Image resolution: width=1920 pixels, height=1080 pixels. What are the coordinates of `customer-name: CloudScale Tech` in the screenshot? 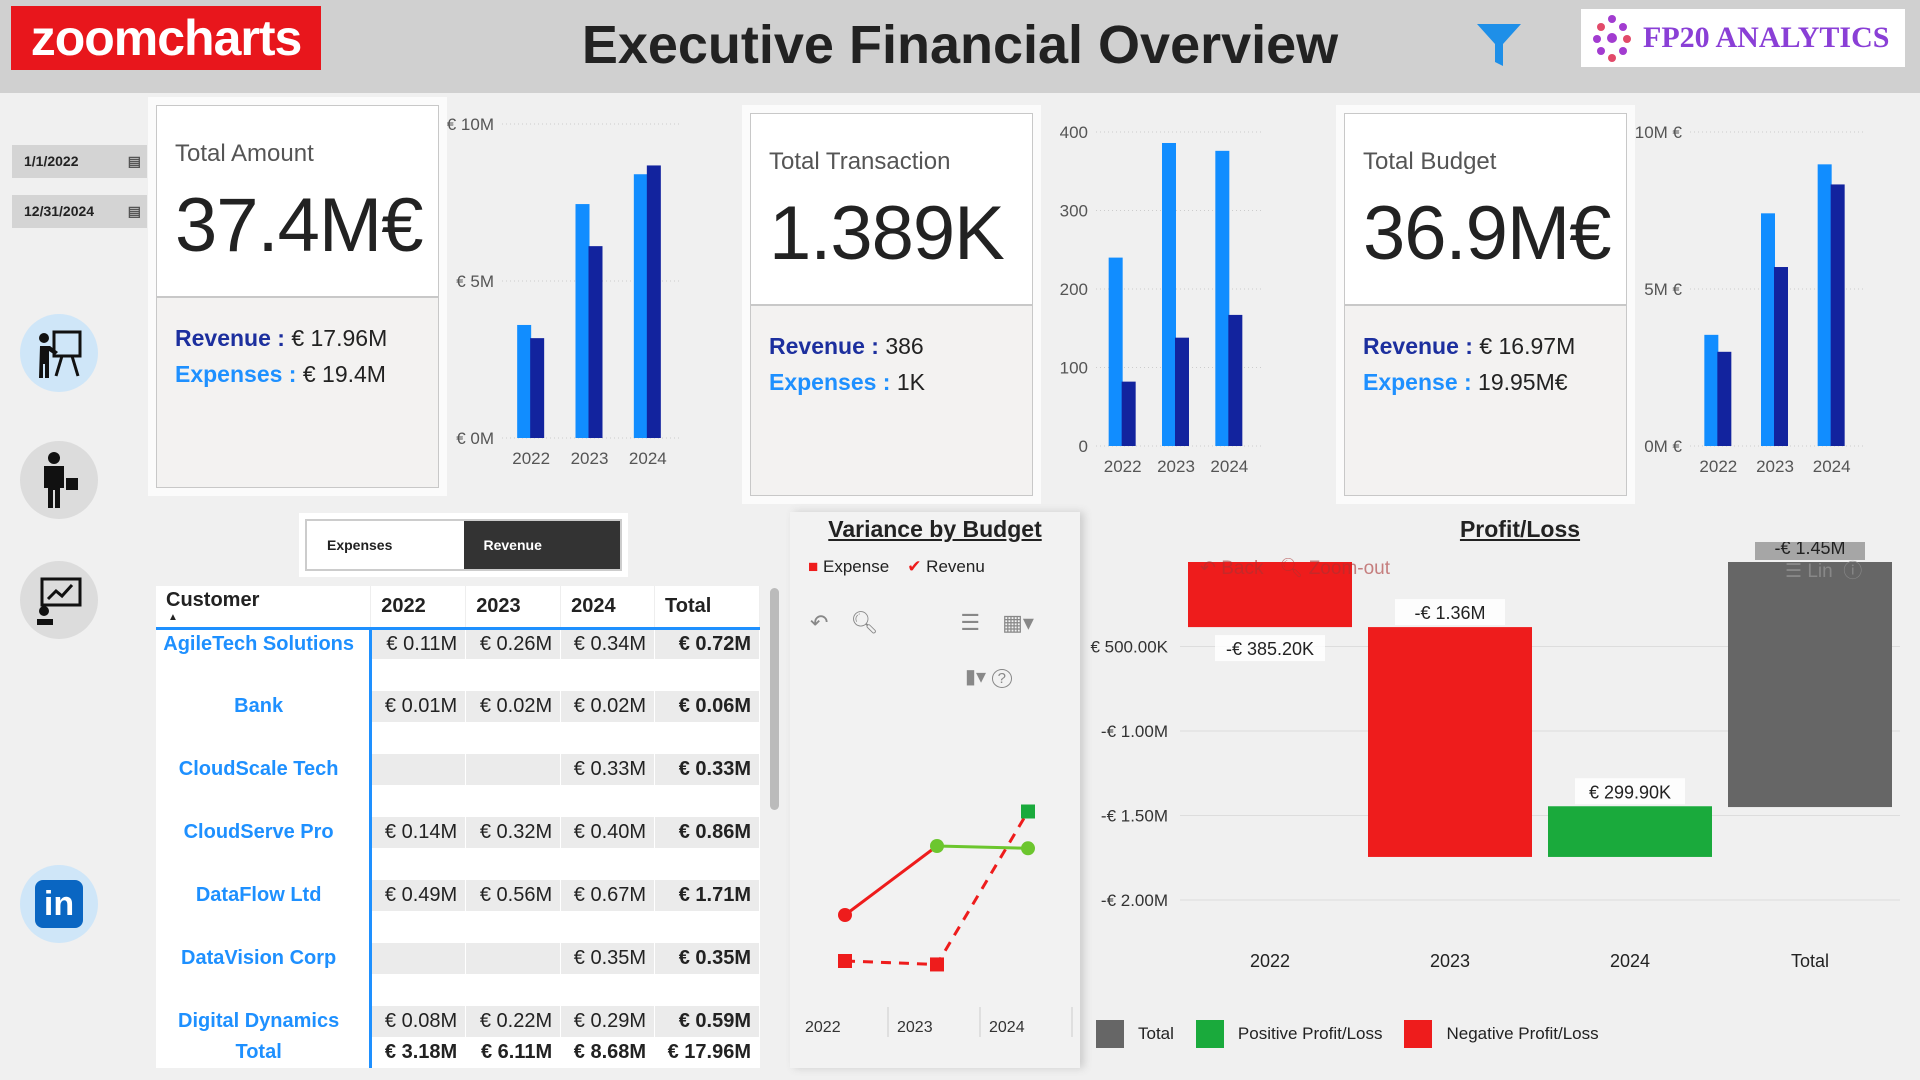 It's located at (264, 769).